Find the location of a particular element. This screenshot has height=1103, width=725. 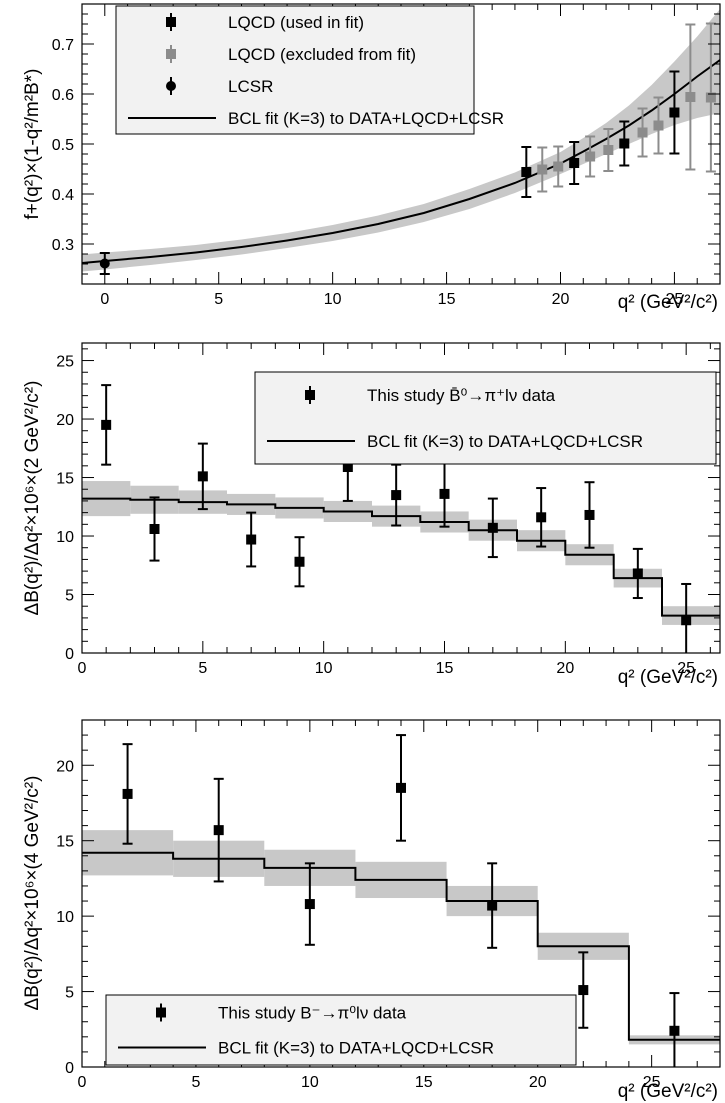

y-tick-label: 0.7 is located at coordinates (63, 45).